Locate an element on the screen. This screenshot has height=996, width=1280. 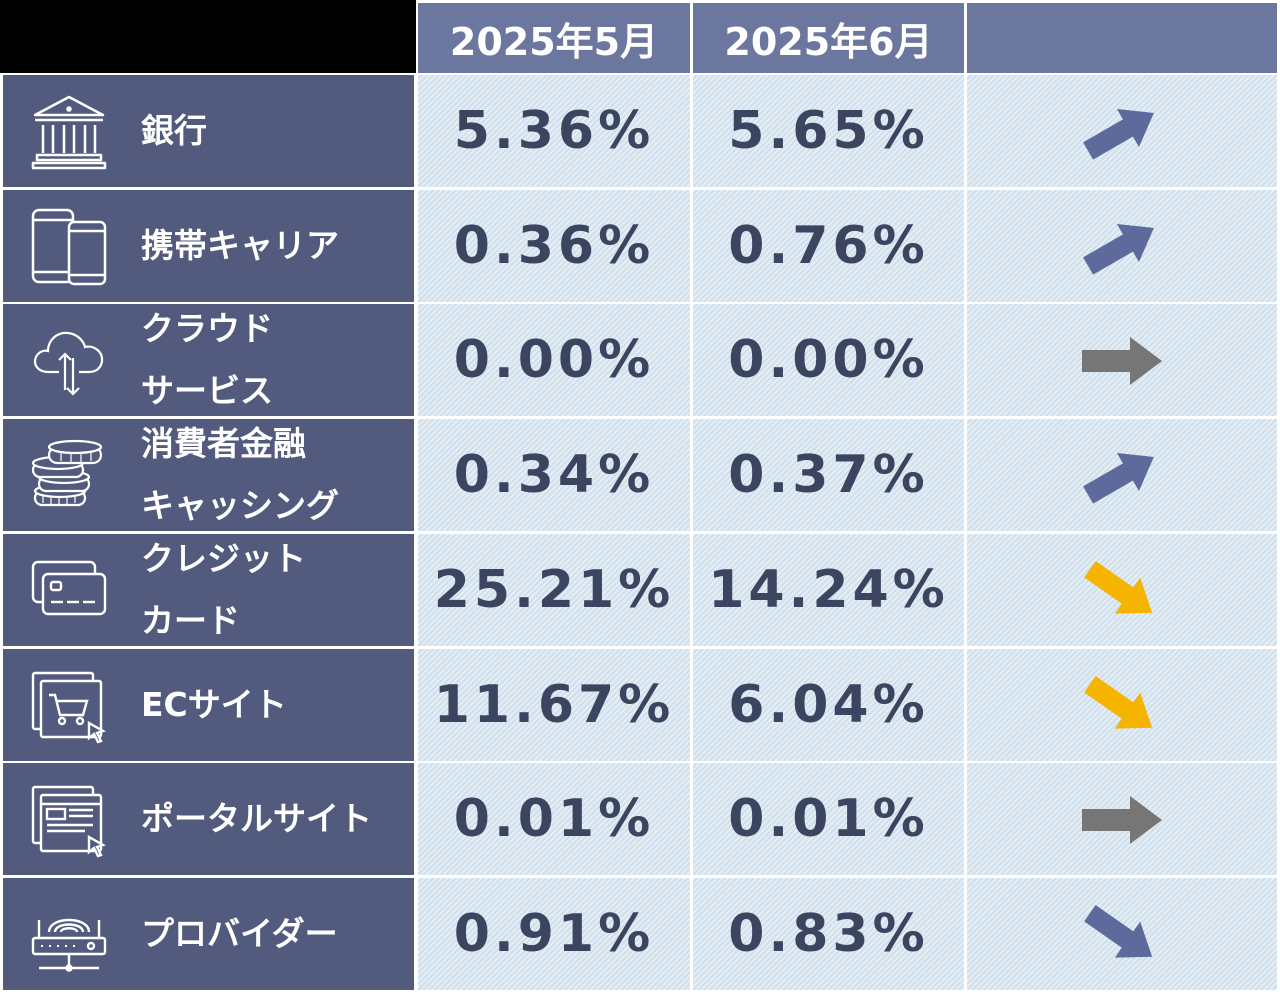
row-label: 消費者金融キャッシング is located at coordinates (208, 475).